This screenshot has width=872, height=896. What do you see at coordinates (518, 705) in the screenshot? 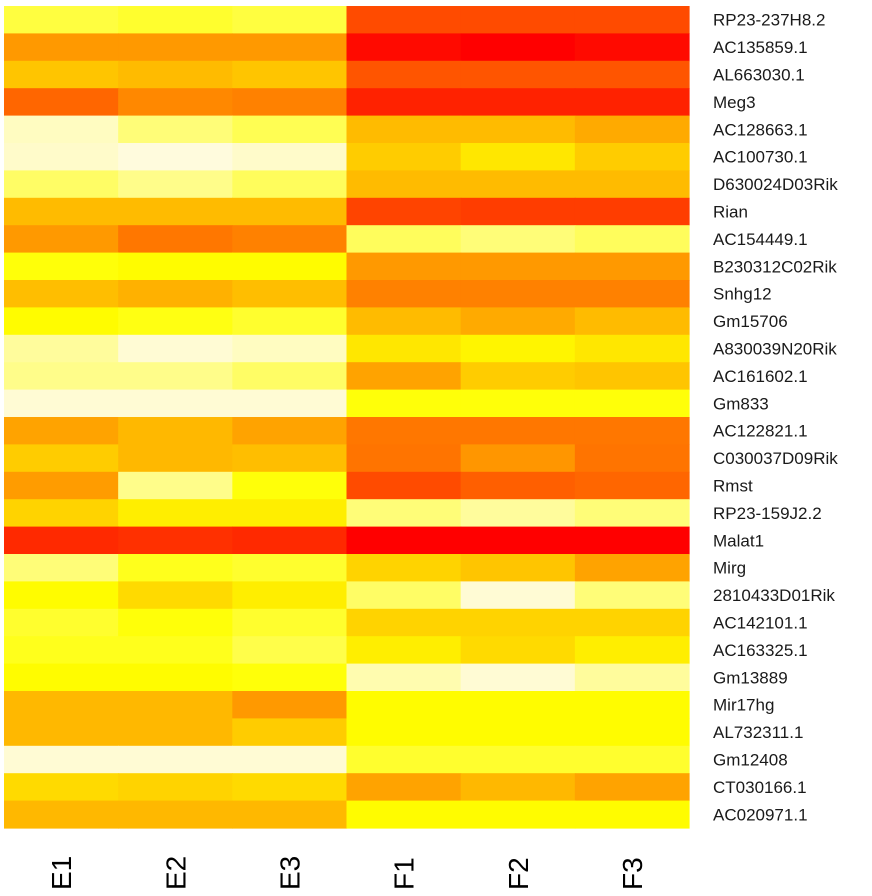
I see `heatmap-cell-Mir17hg-F2` at bounding box center [518, 705].